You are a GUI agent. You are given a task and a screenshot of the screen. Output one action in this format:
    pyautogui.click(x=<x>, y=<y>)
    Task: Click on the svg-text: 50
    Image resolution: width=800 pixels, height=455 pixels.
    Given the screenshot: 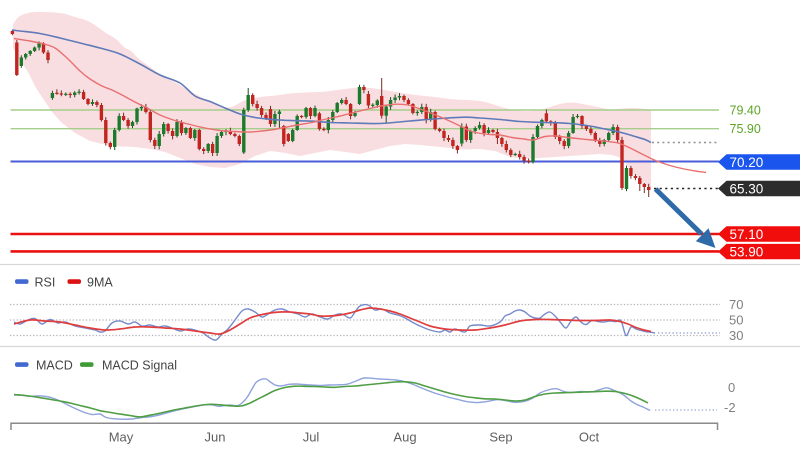 What is the action you would take?
    pyautogui.click(x=736, y=320)
    